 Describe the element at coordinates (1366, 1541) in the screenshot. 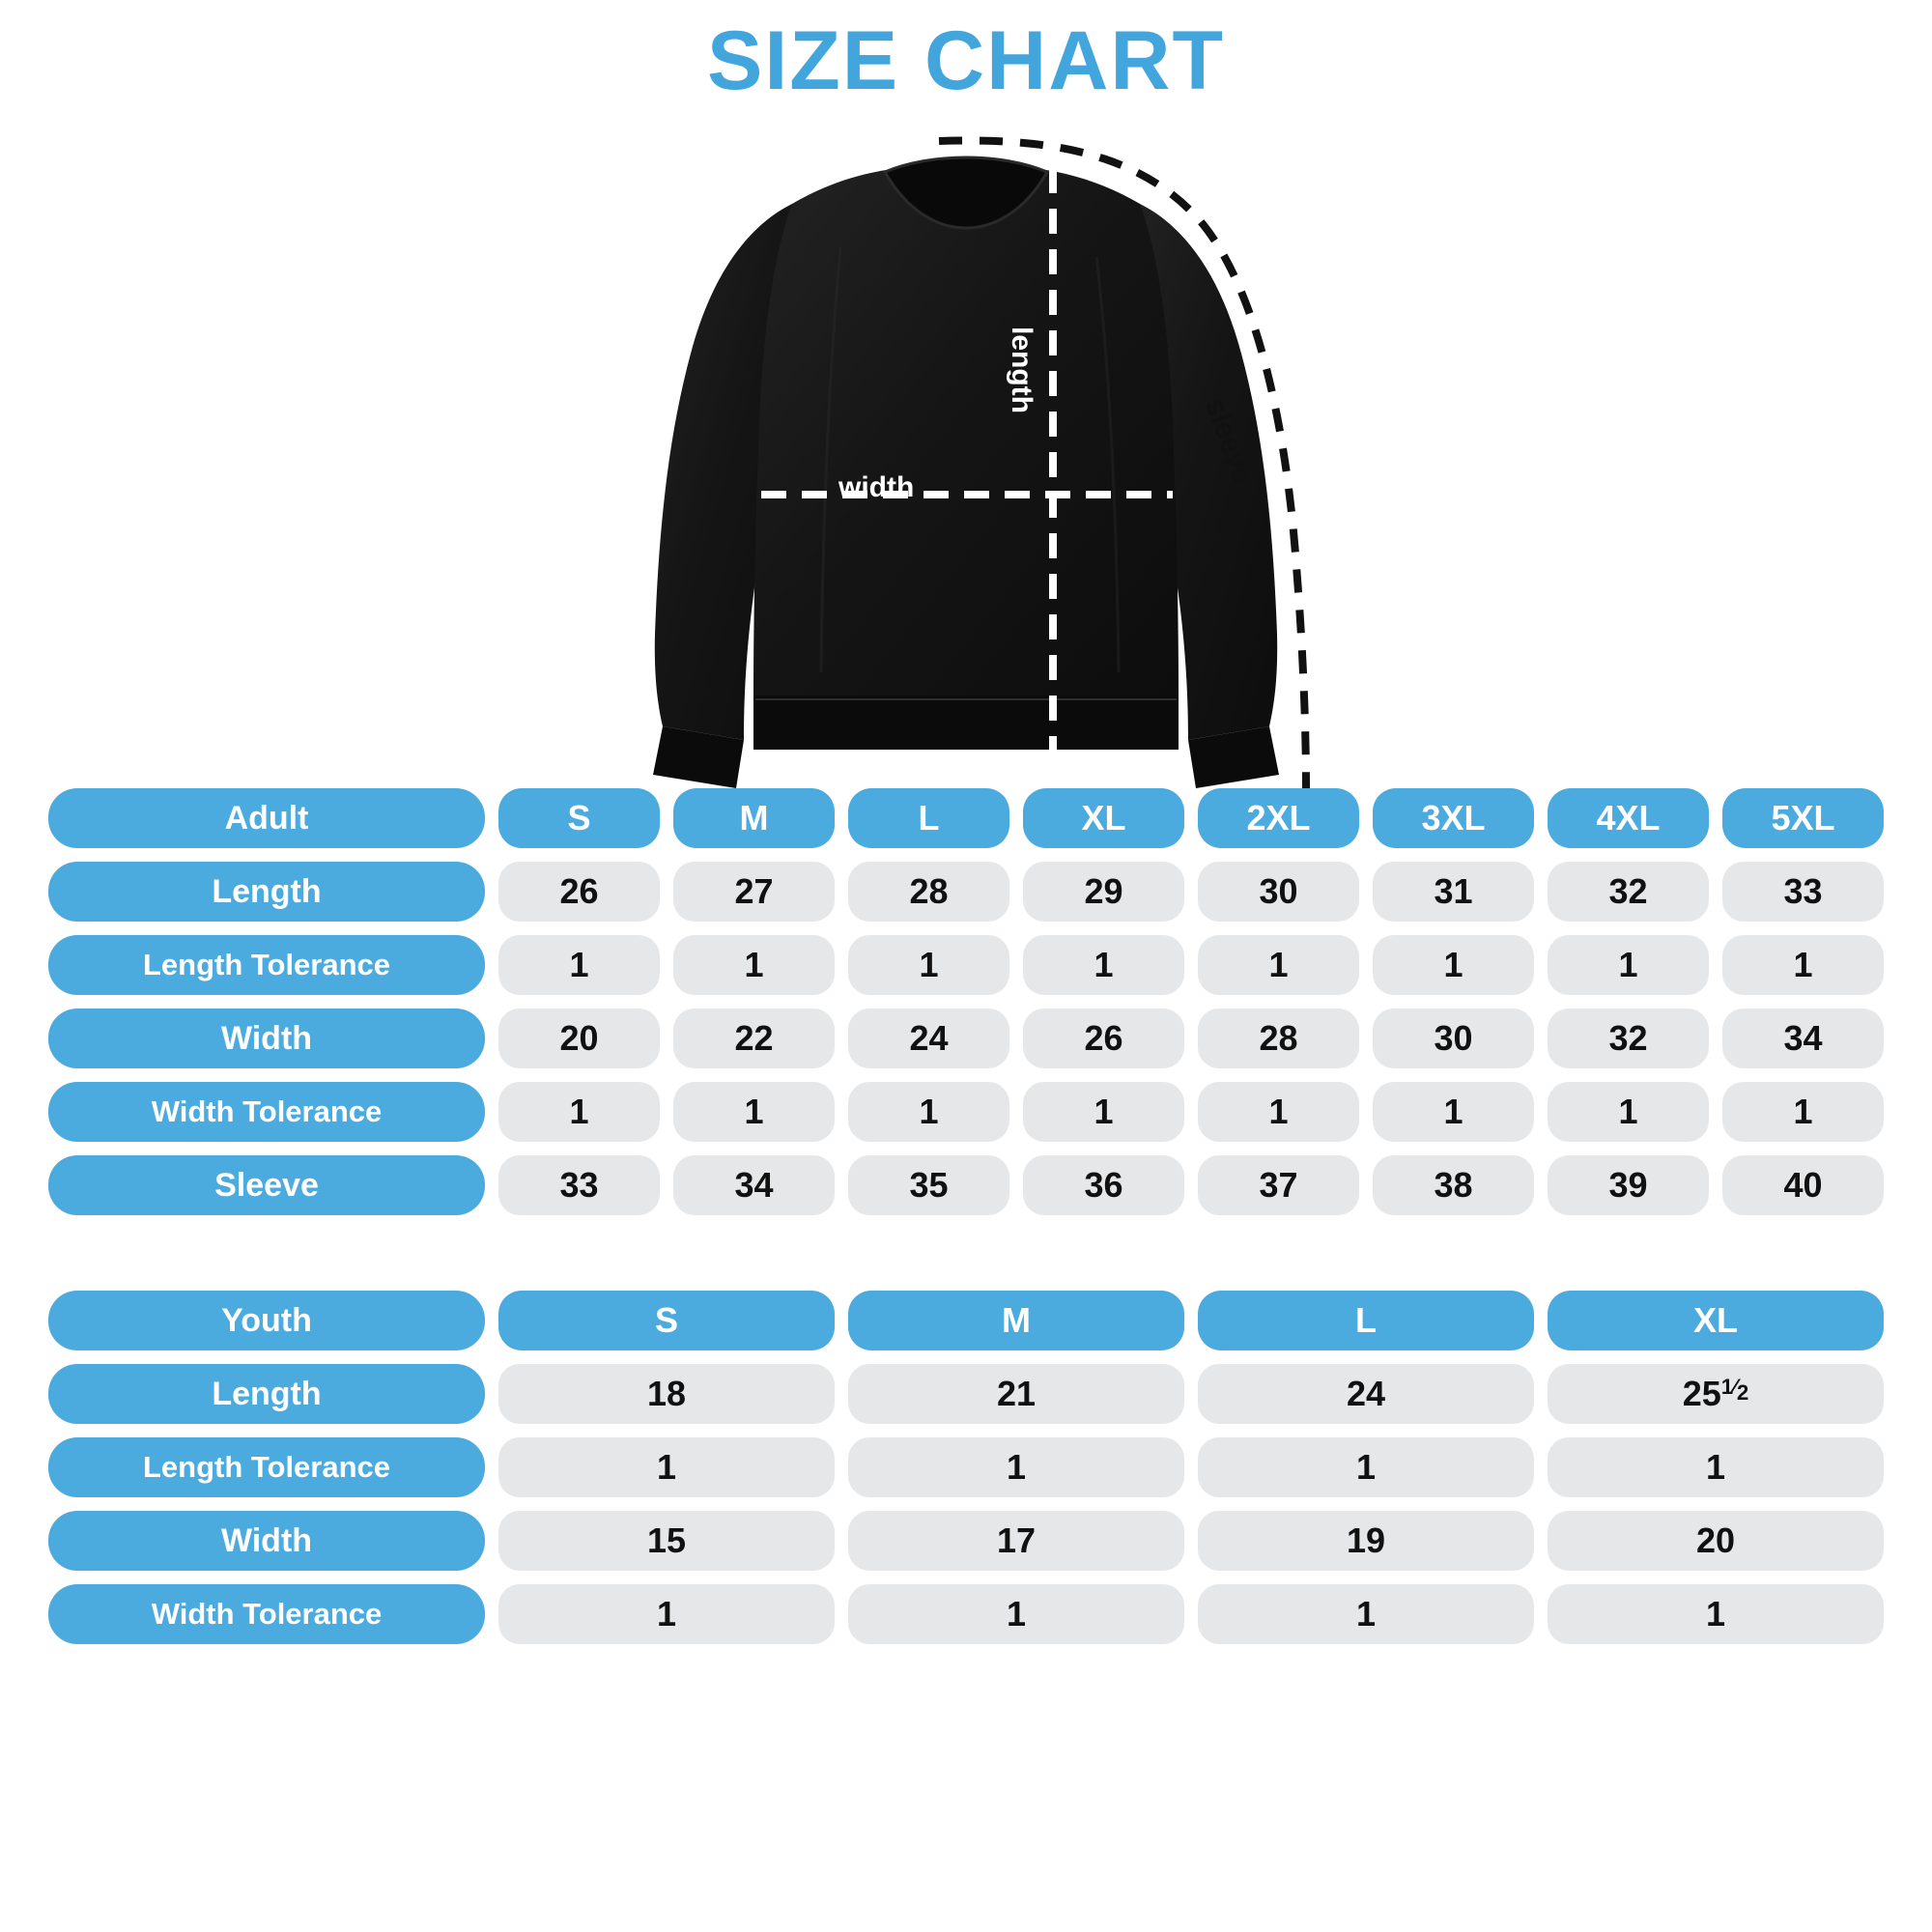

I see `value-cell: 19` at that location.